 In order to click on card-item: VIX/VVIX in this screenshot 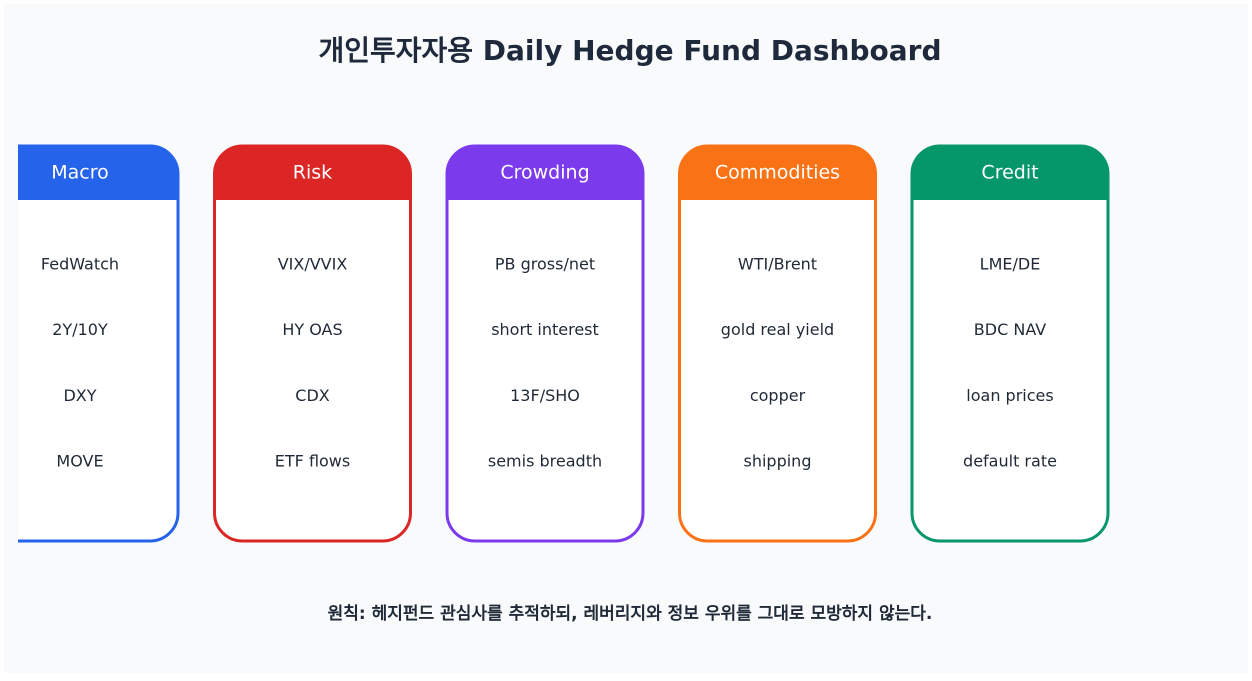, I will do `click(313, 264)`.